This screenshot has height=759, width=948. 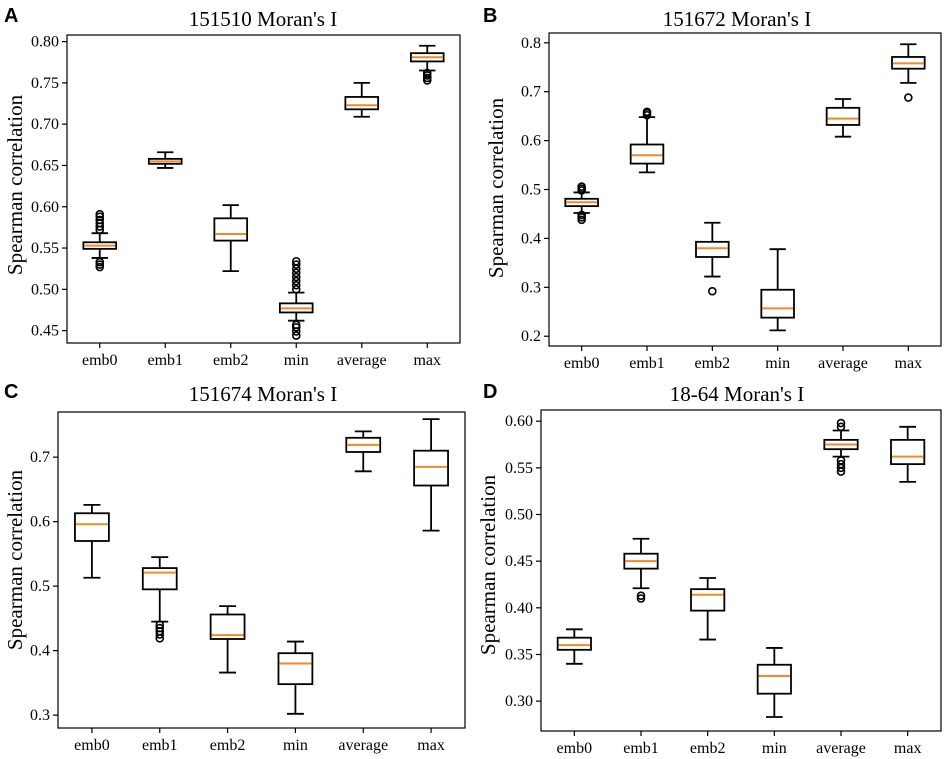 I want to click on y-ticks-c: 0.3 0.4 0.5 0.6 0.7, so click(x=44, y=586).